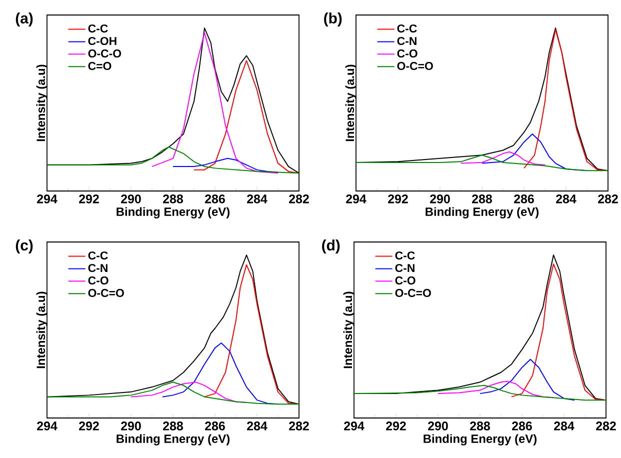  I want to click on legend-label: C-OH, so click(102, 41).